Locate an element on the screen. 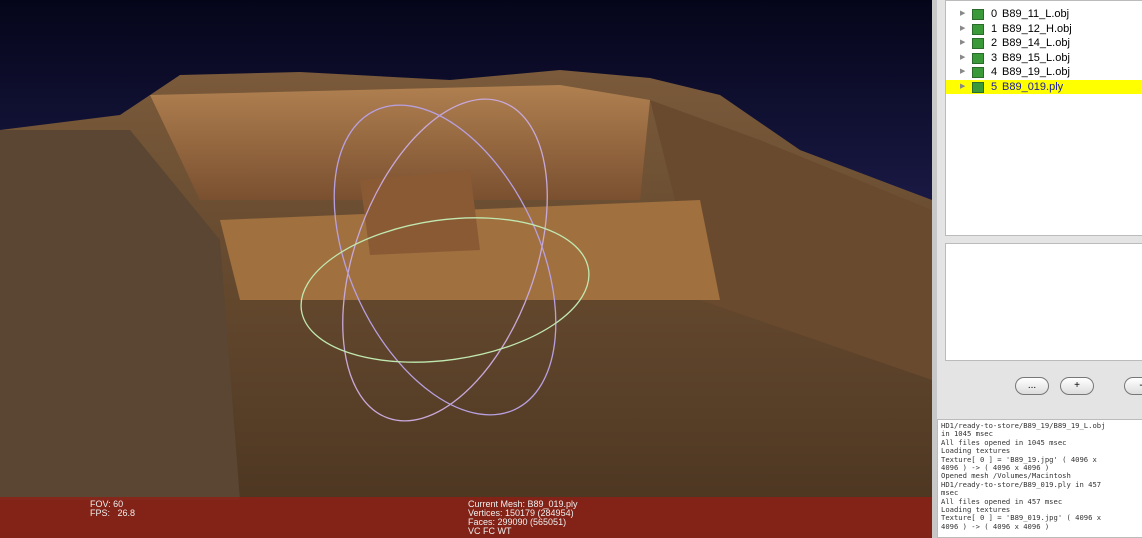 Image resolution: width=1142 pixels, height=538 pixels. layer-row: ▶ 2 B89_14_L.obj is located at coordinates (1044, 43).